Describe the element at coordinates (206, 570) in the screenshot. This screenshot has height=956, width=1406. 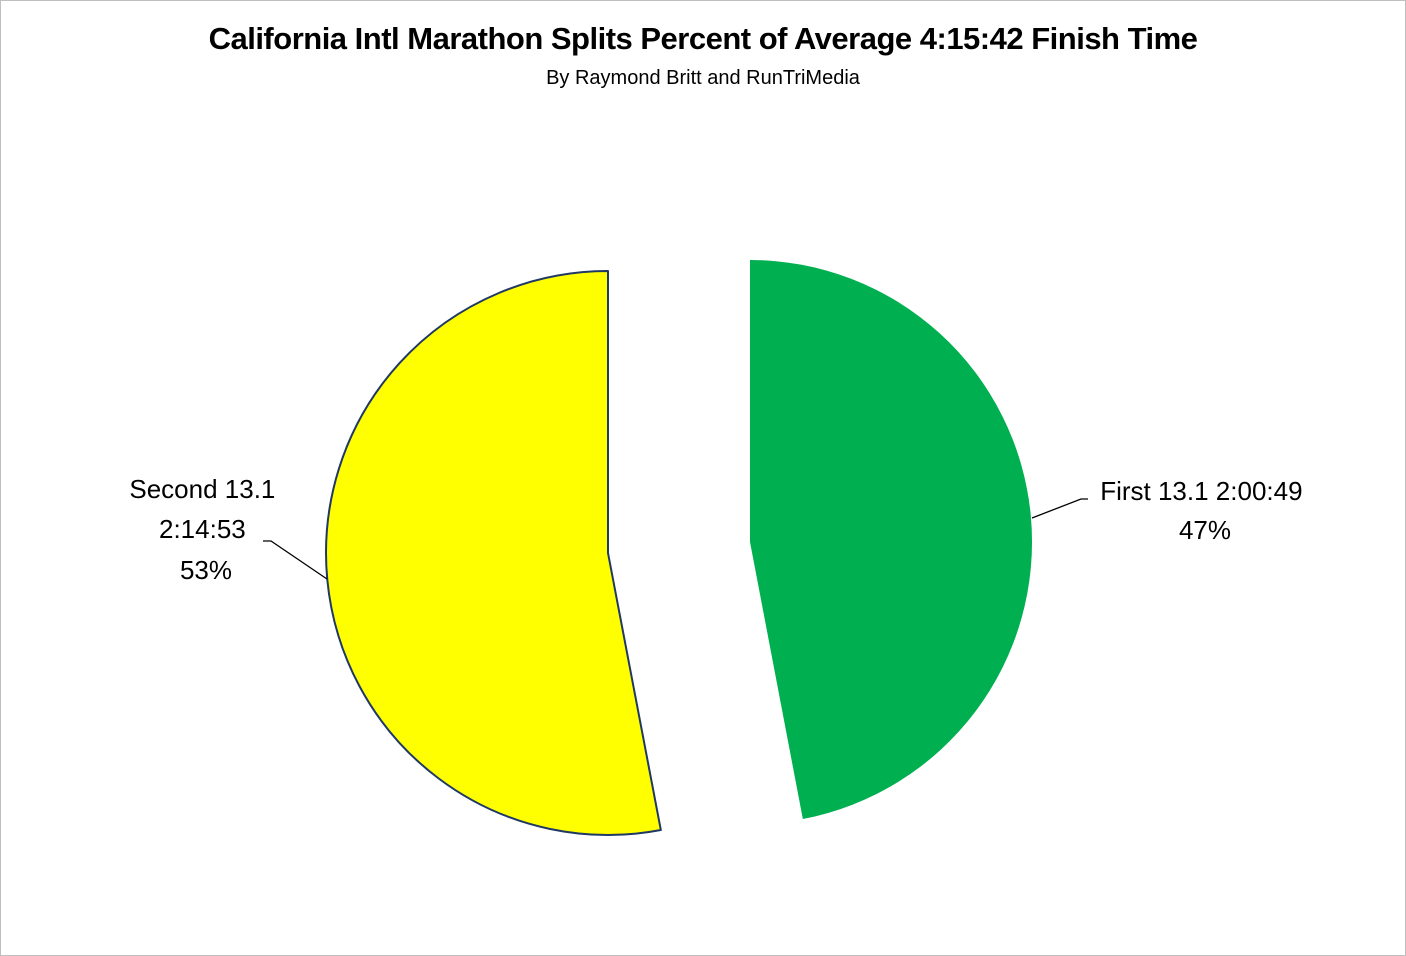
I see `data-label-second-half-line-3: 53%` at that location.